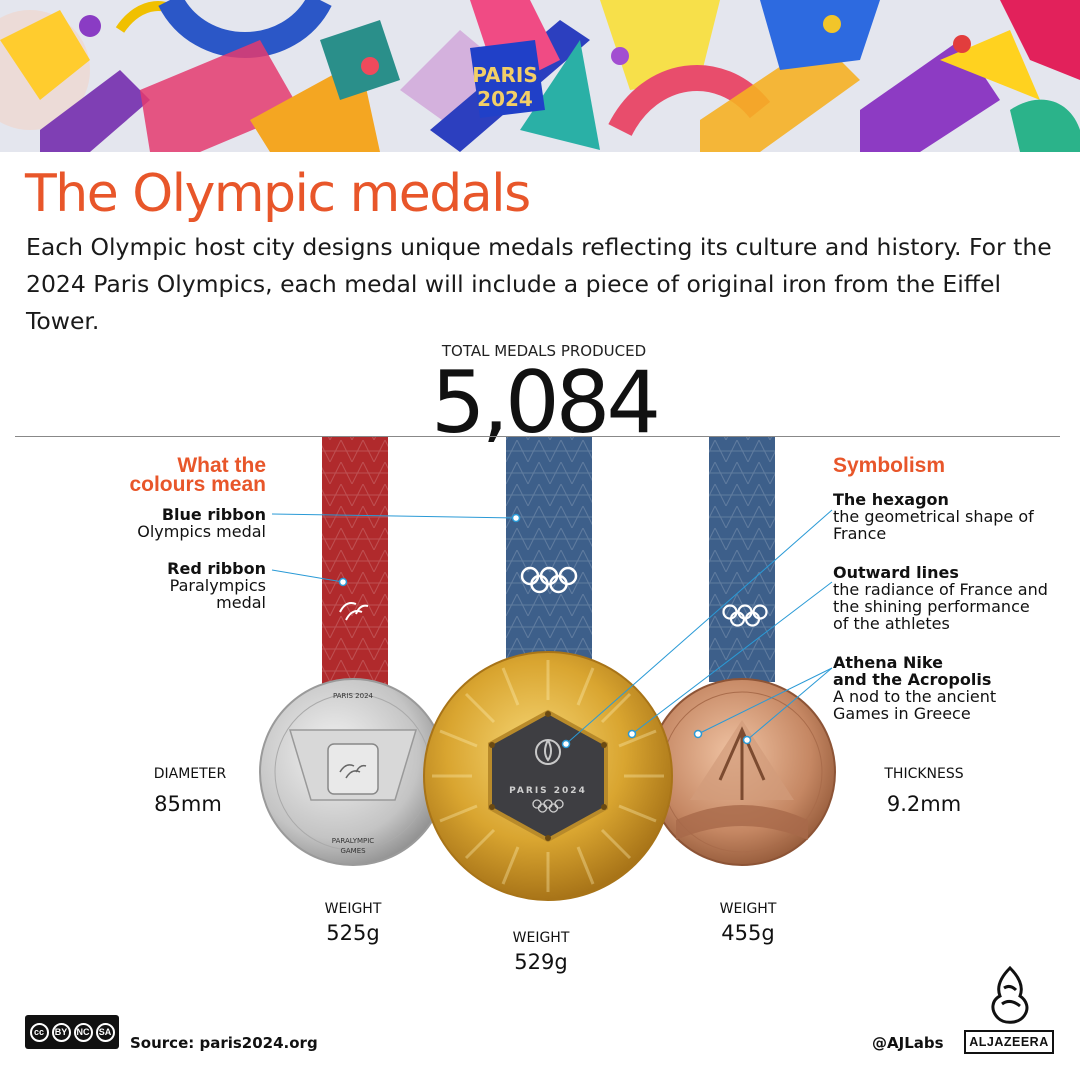 This screenshot has height=1080, width=1080. I want to click on pointer-lines, so click(552, 627).